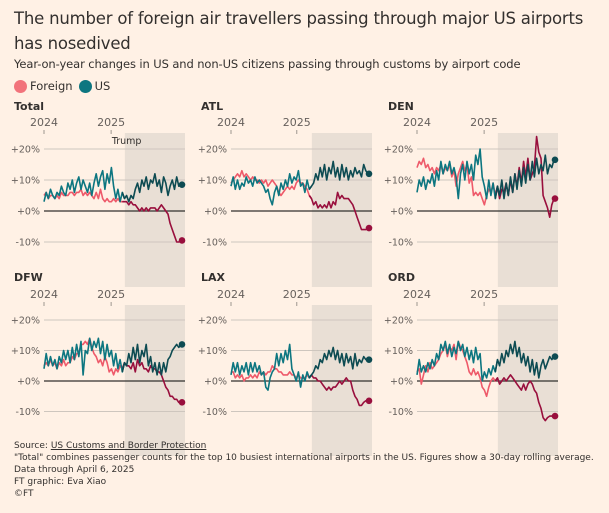 The image size is (609, 513). I want to click on legend-item-foreign: Foreign, so click(43, 86).